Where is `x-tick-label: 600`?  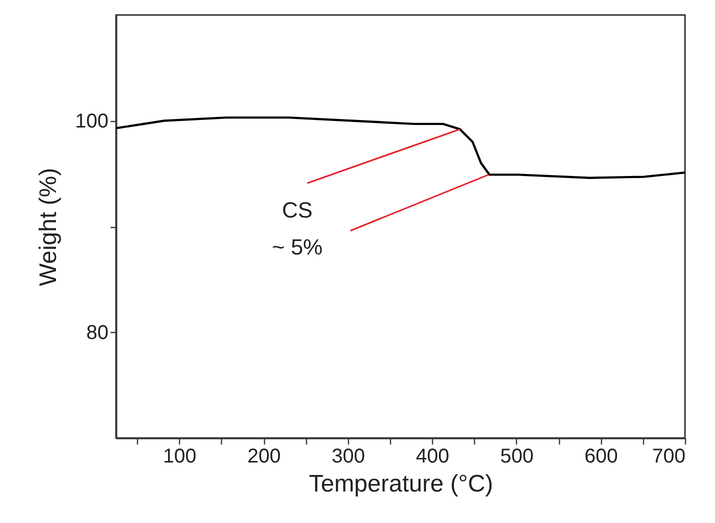 x-tick-label: 600 is located at coordinates (601, 457).